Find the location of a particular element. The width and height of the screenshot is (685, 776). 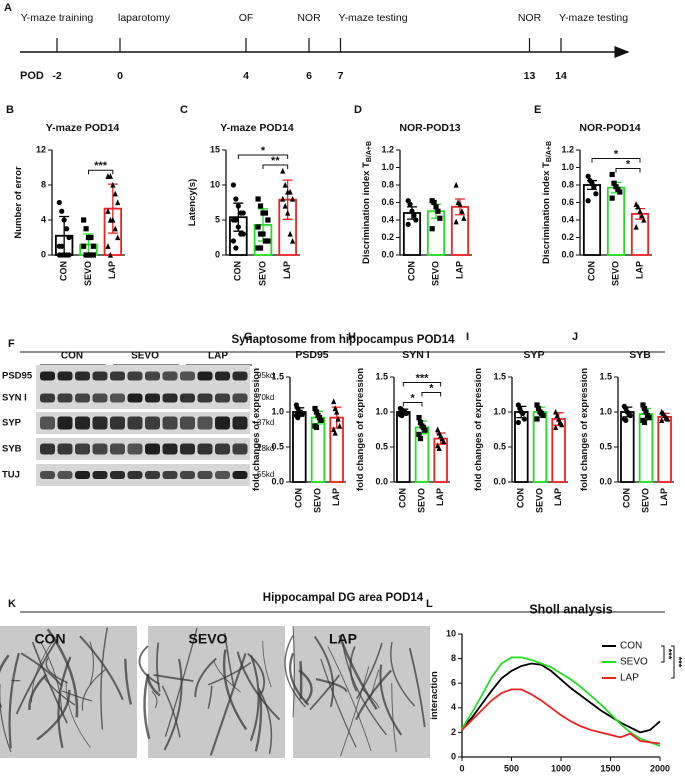

micrograph-label: CON is located at coordinates (49, 639).